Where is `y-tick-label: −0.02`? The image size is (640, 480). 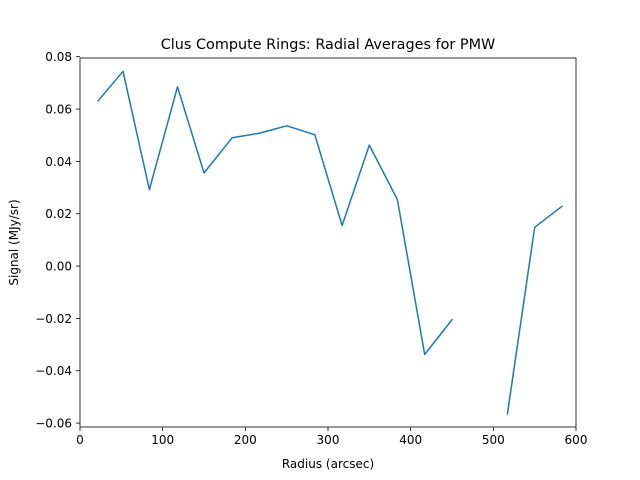 y-tick-label: −0.02 is located at coordinates (53, 319).